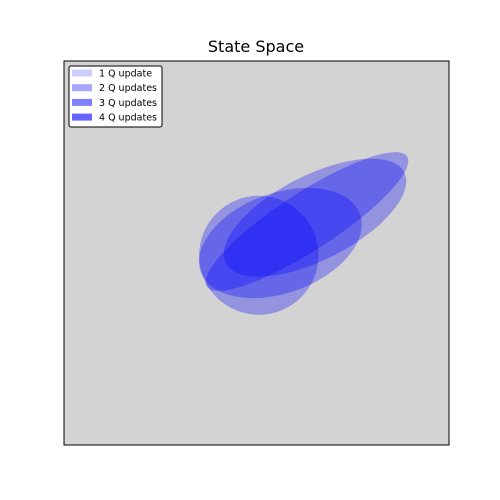  I want to click on legend-label-1: 1 Q update, so click(125, 74).